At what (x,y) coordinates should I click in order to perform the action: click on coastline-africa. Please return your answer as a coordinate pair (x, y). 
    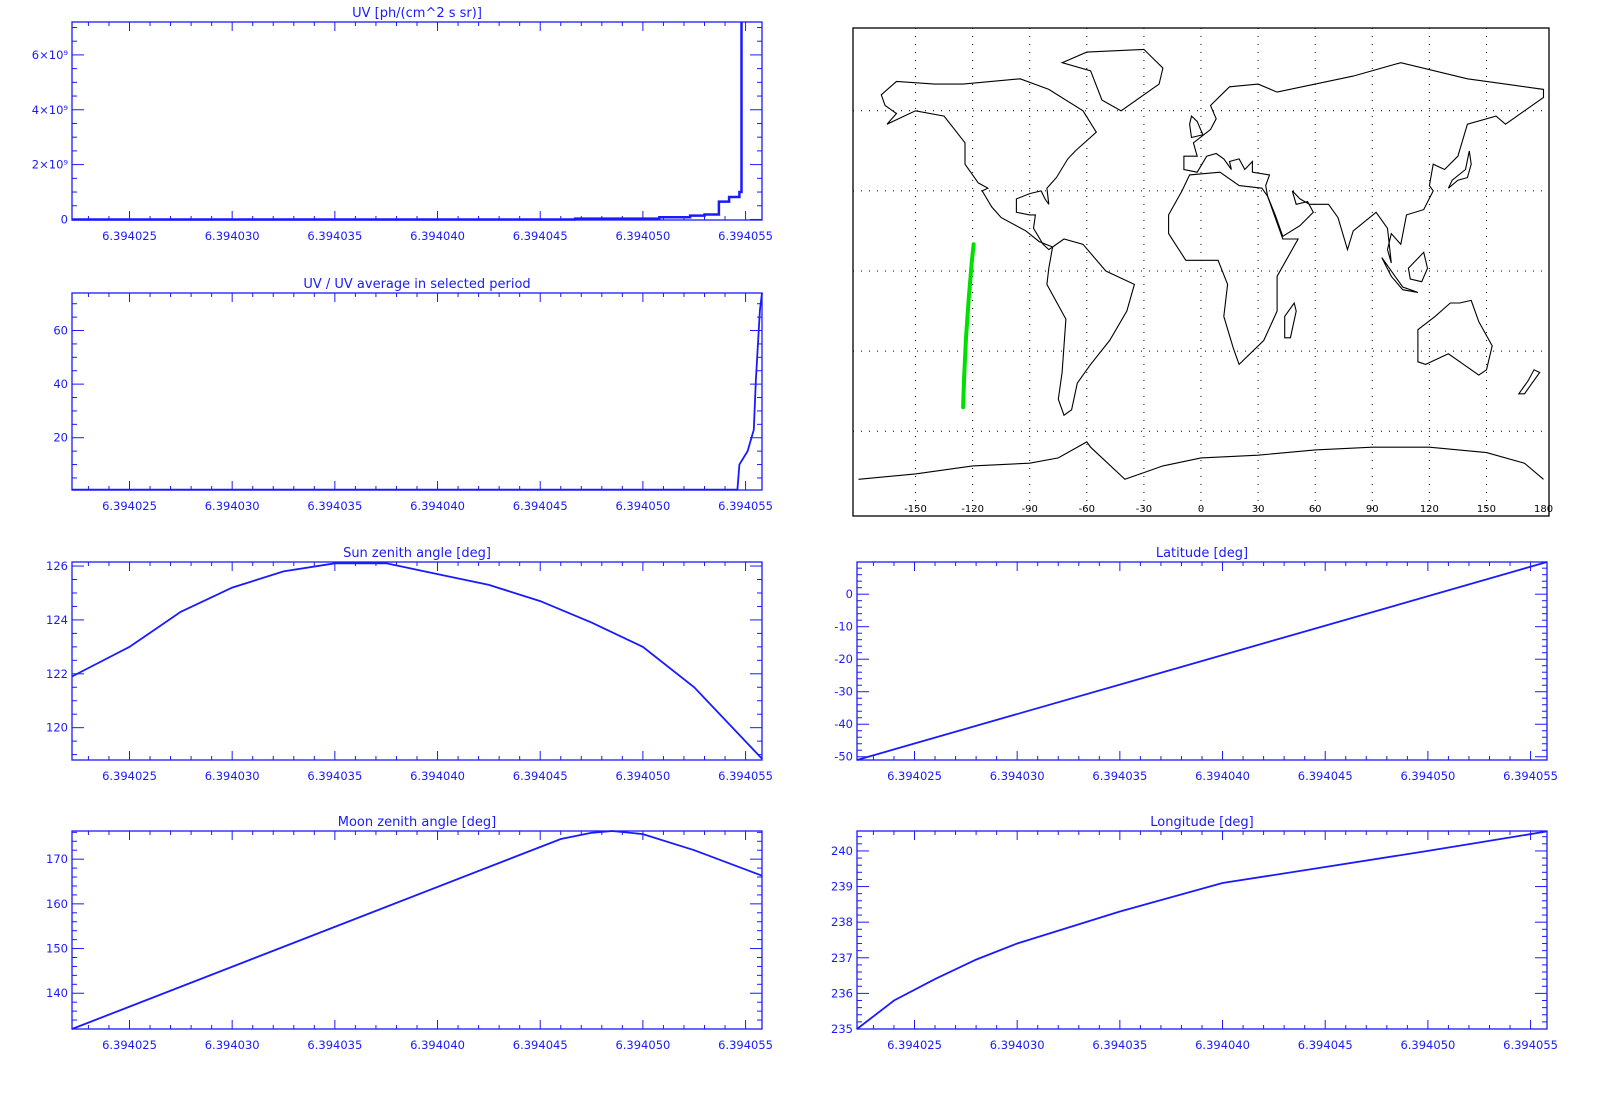
    Looking at the image, I should click on (1234, 268).